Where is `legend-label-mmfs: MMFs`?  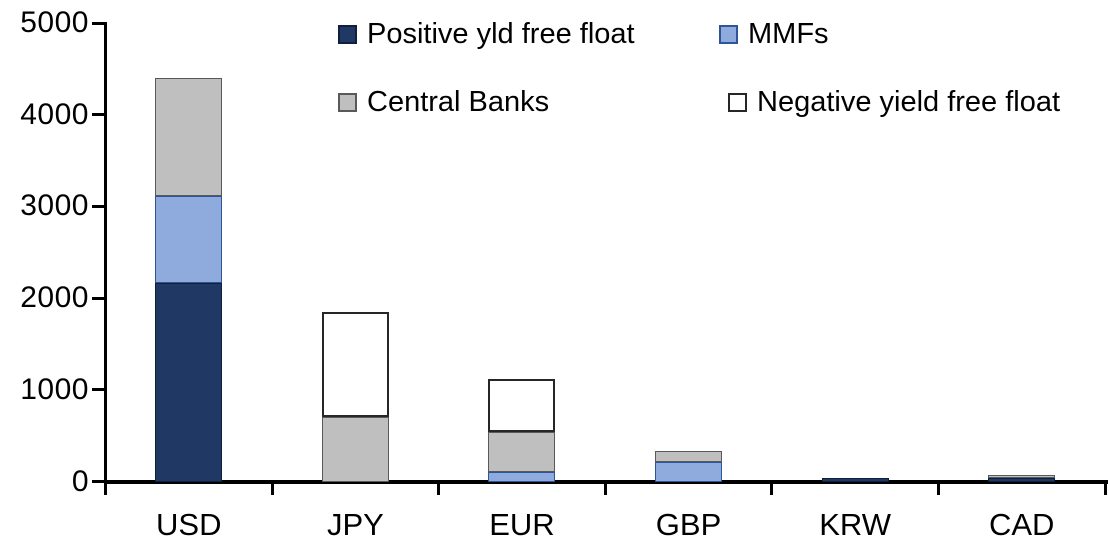
legend-label-mmfs: MMFs is located at coordinates (788, 34).